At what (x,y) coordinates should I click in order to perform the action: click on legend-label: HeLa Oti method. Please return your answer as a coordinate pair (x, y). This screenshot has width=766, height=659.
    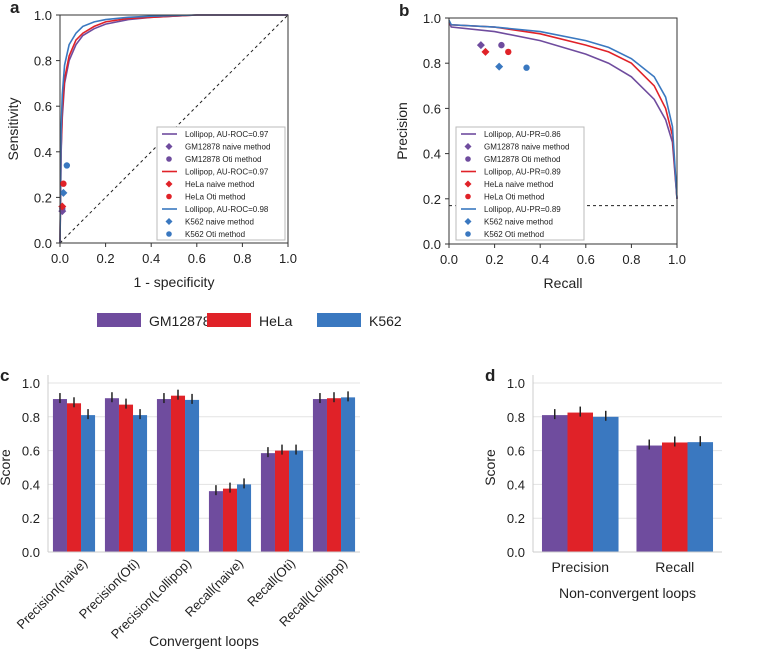
    Looking at the image, I should click on (514, 197).